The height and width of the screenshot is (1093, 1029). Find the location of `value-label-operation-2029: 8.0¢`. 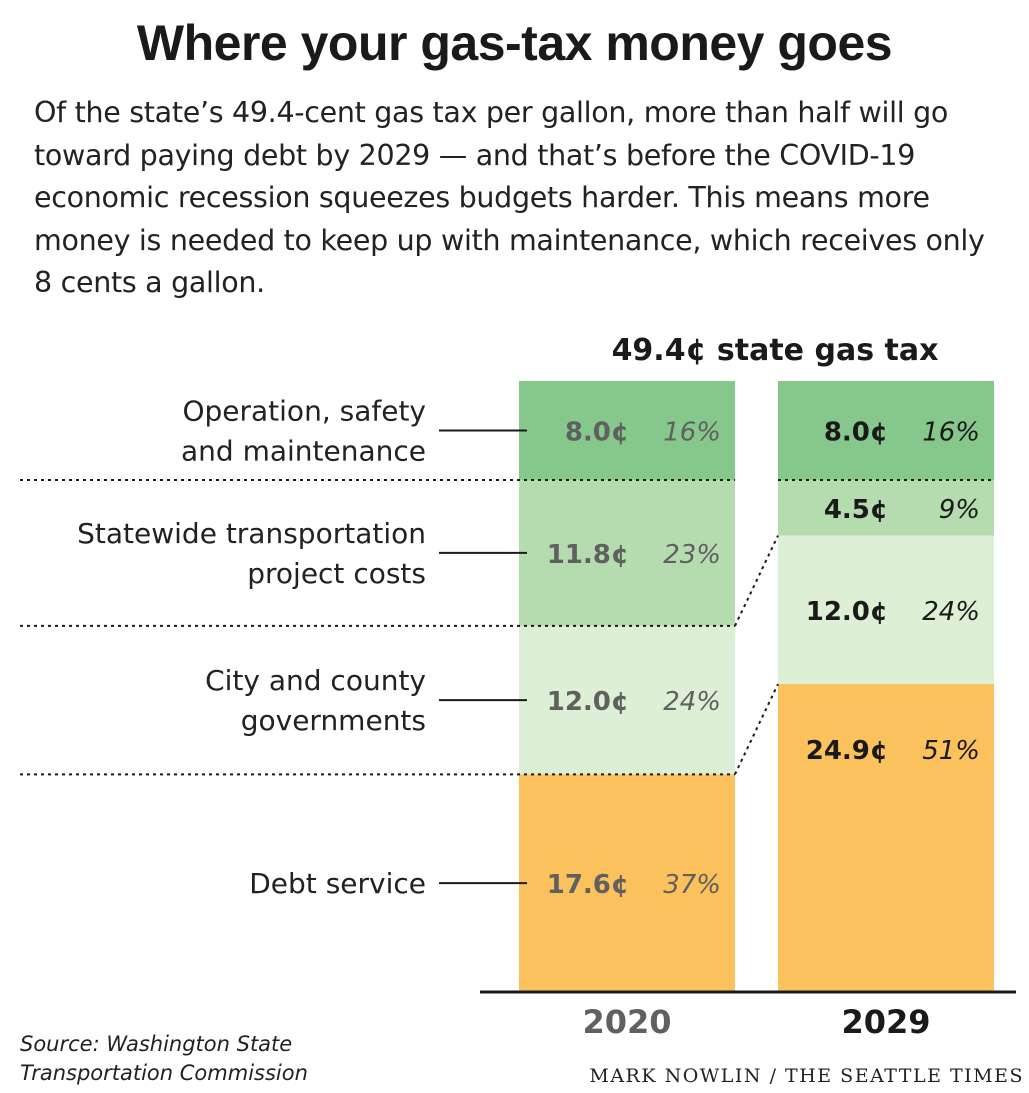

value-label-operation-2029: 8.0¢ is located at coordinates (856, 432).